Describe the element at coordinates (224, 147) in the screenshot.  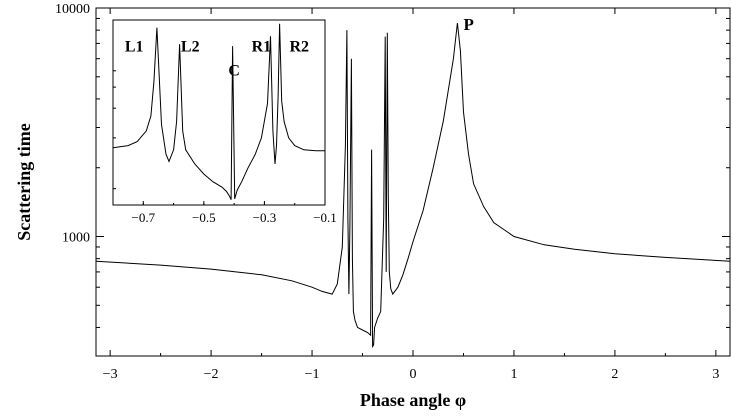
I see `inset-axis-ticks: −0.7 −0.5 −0.3 −0.1` at that location.